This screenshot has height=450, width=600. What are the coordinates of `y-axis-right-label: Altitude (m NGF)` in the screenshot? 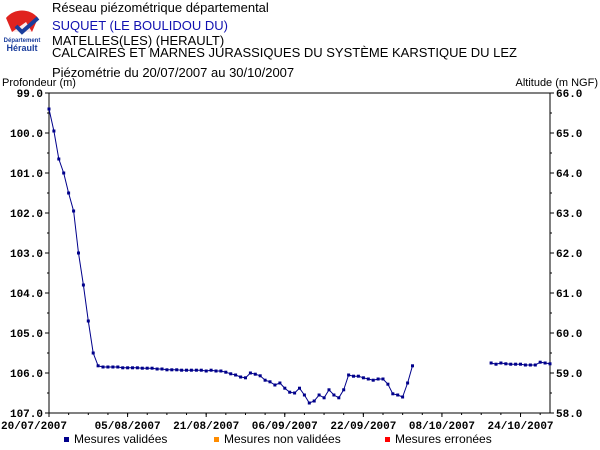 It's located at (556, 83).